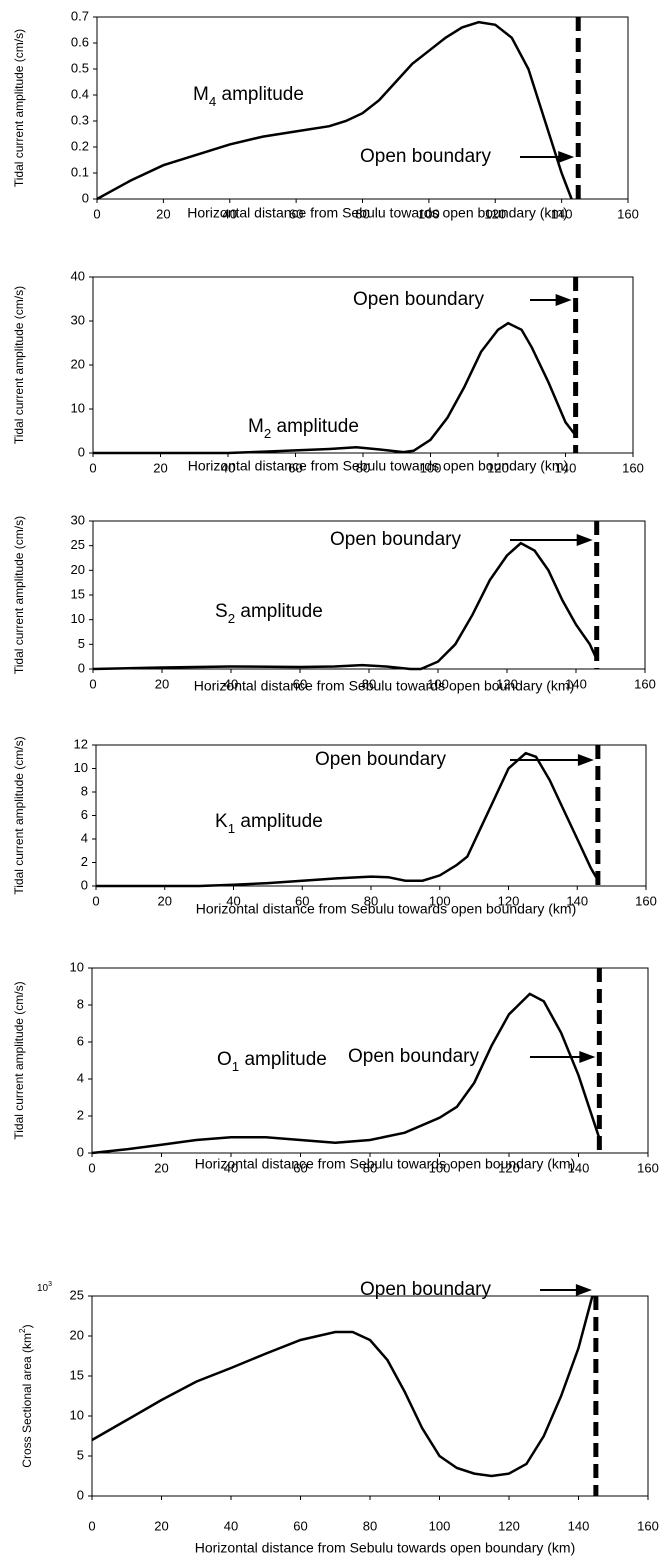  I want to click on y-tick-label: 12, so click(81, 743).